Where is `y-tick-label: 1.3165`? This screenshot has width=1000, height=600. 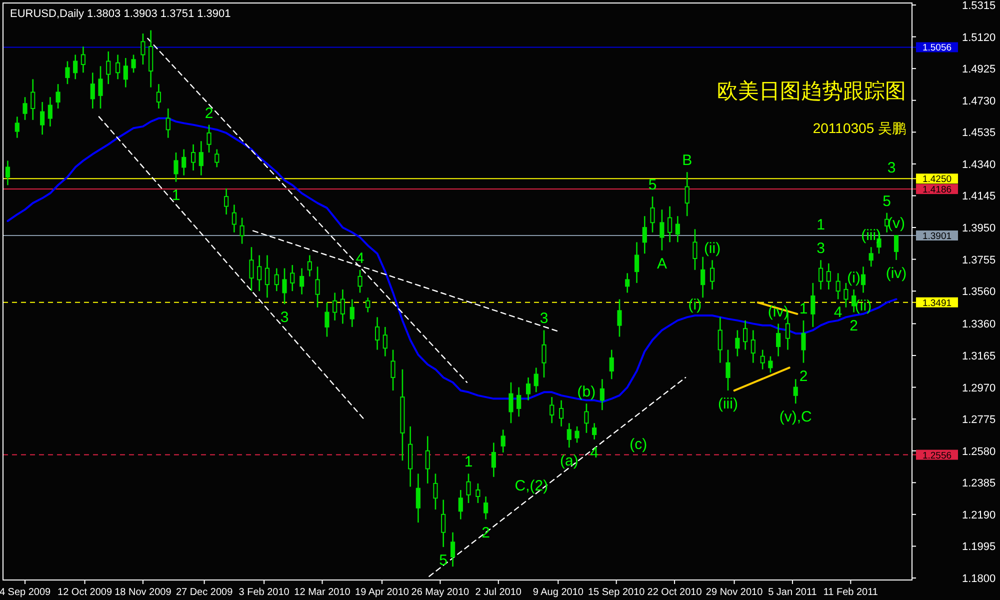
y-tick-label: 1.3165 is located at coordinates (979, 356).